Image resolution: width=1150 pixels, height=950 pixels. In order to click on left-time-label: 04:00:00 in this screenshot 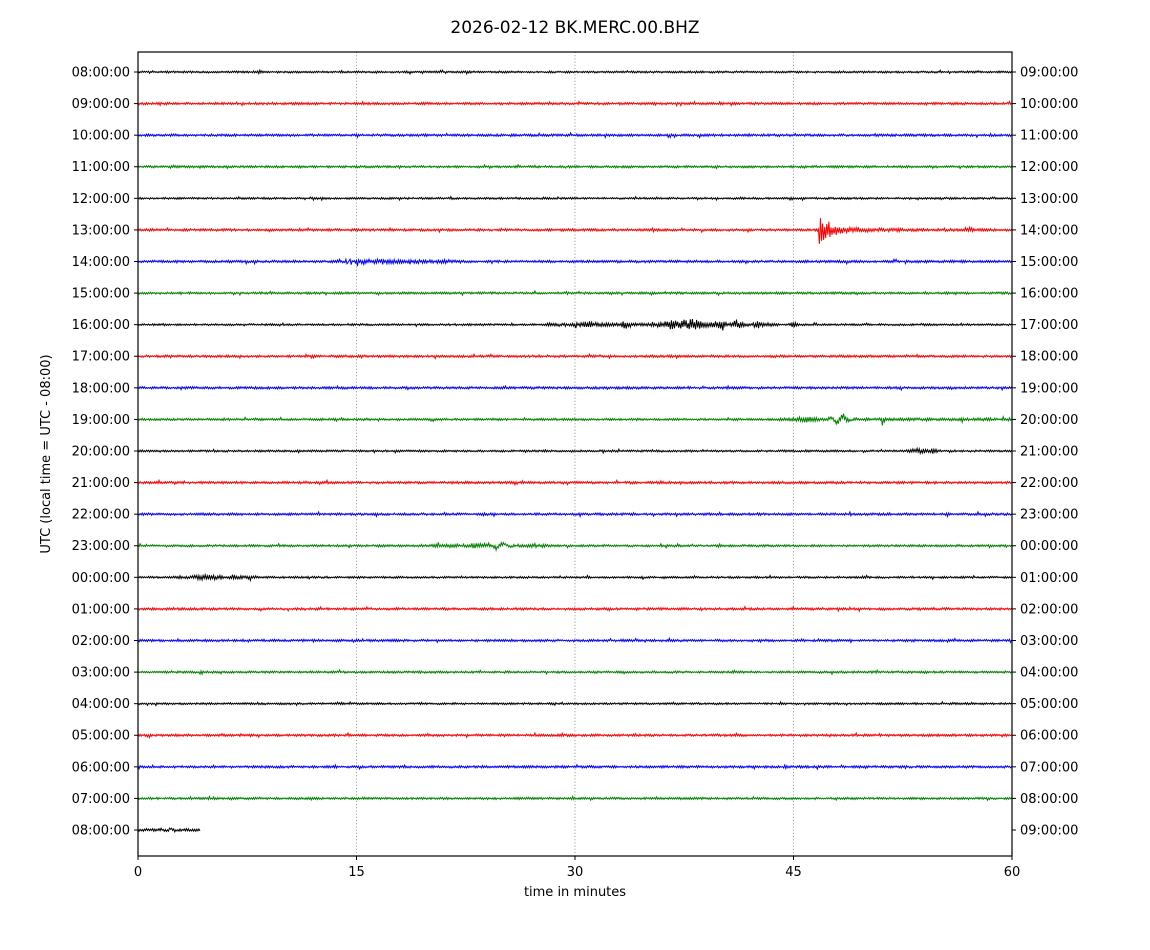, I will do `click(101, 704)`.